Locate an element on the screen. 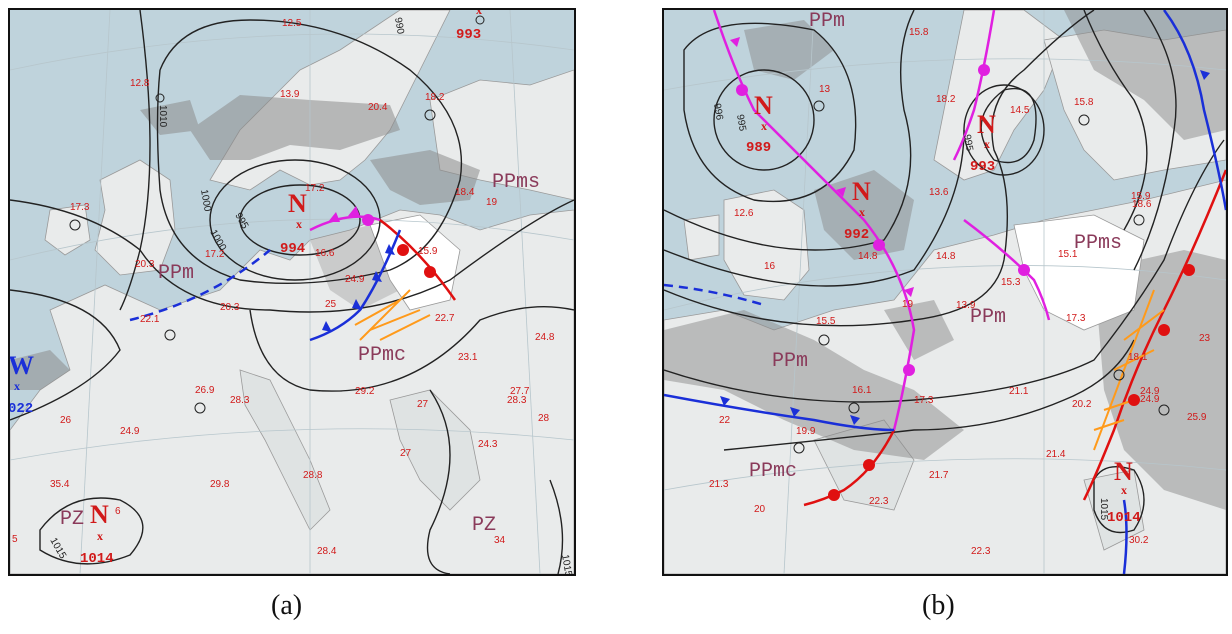 The image size is (1232, 634). temp-value: 35.4 is located at coordinates (60, 484).